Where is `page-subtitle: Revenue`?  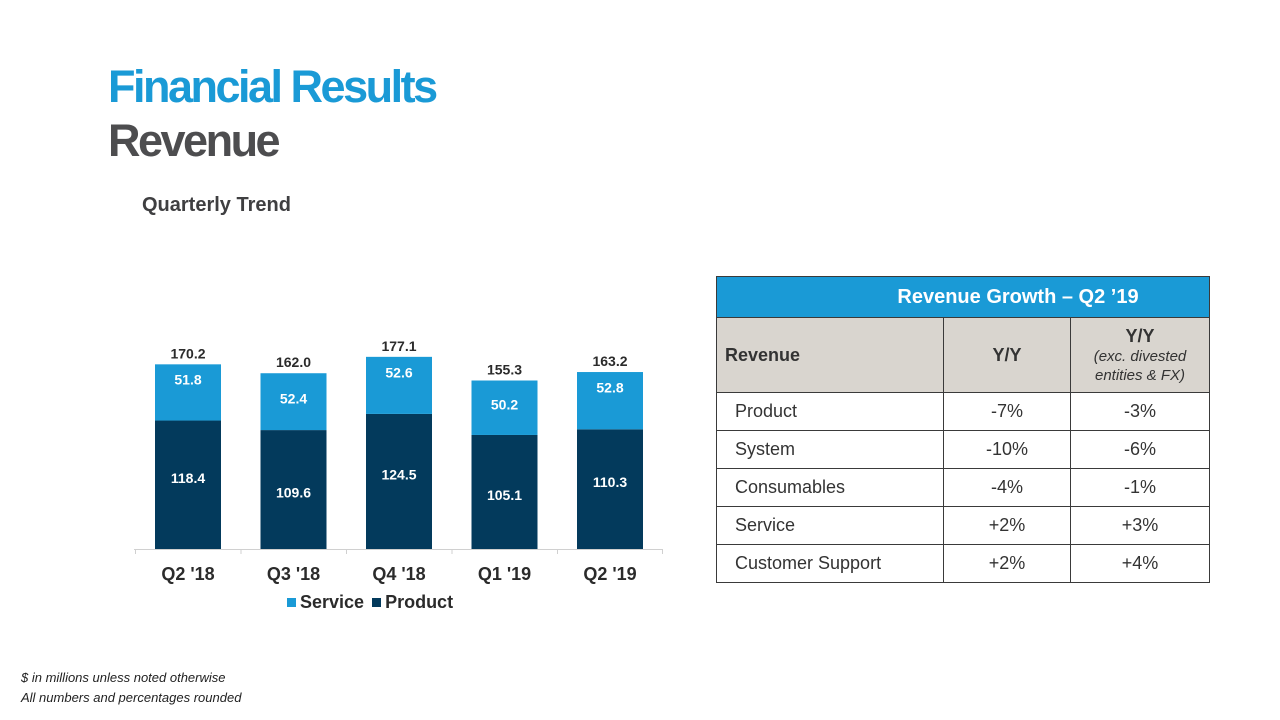
page-subtitle: Revenue is located at coordinates (194, 140).